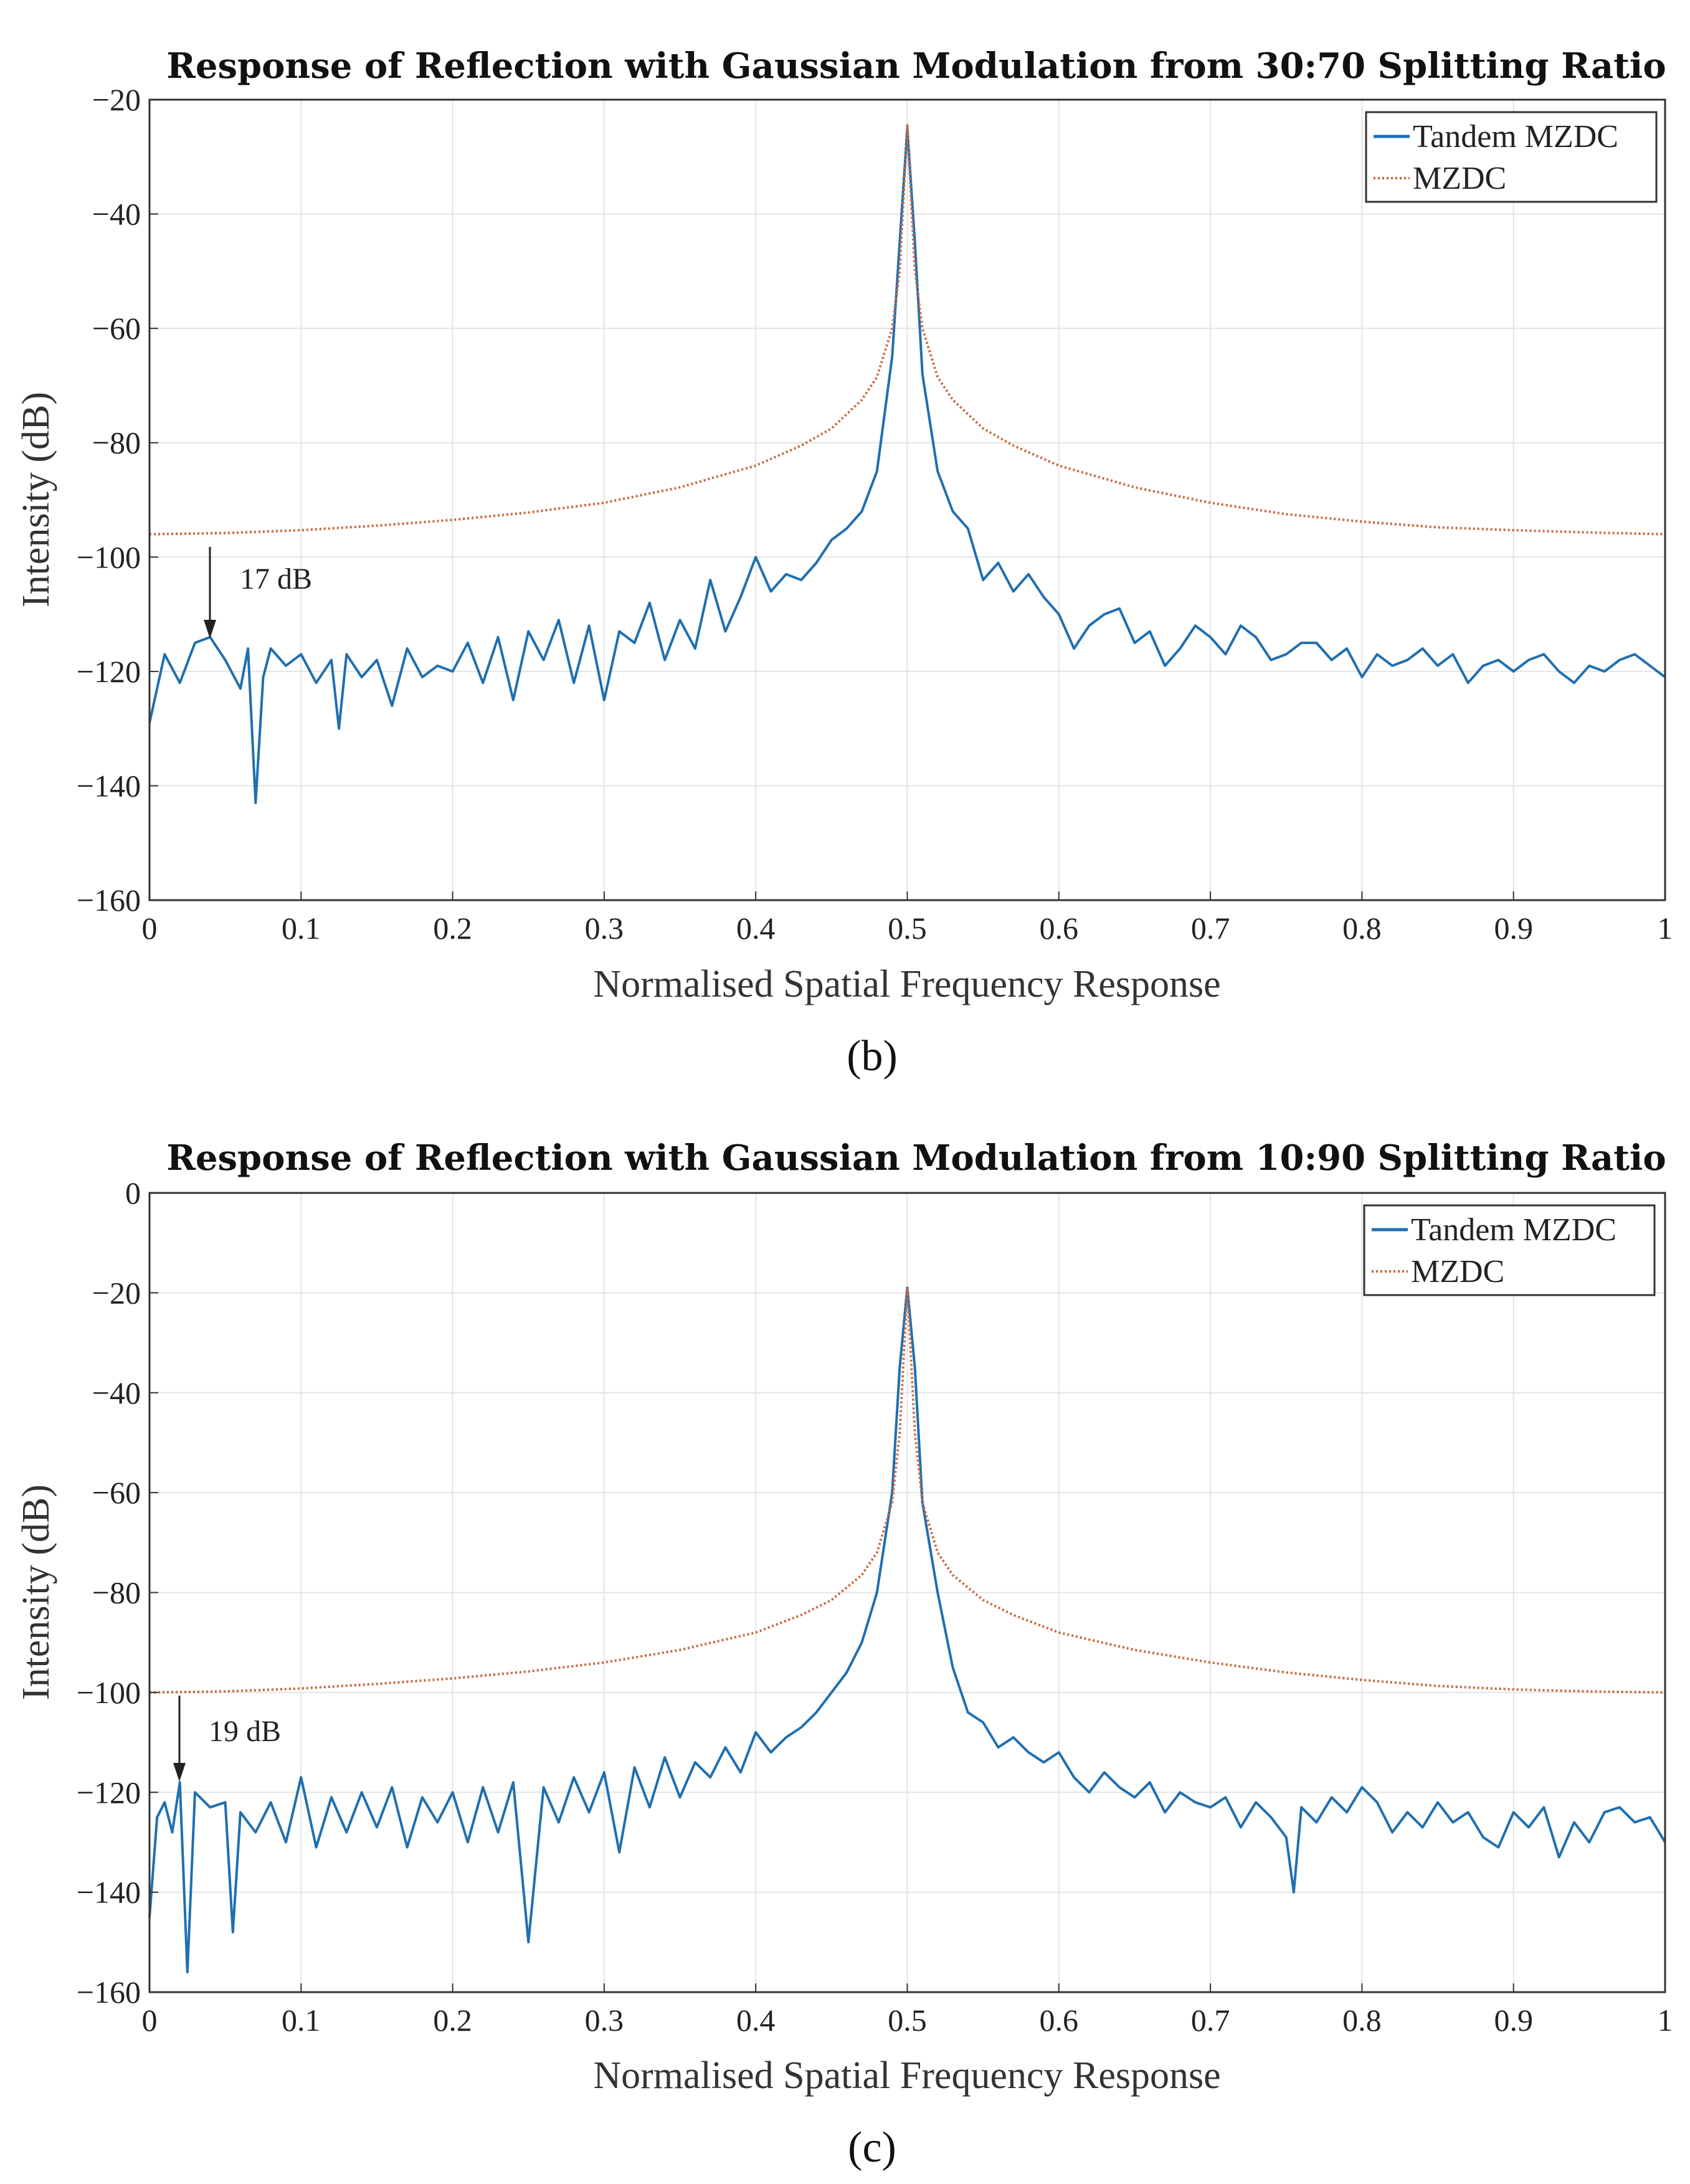  Describe the element at coordinates (245, 1731) in the screenshot. I see `annotation-label: 19 dB` at that location.